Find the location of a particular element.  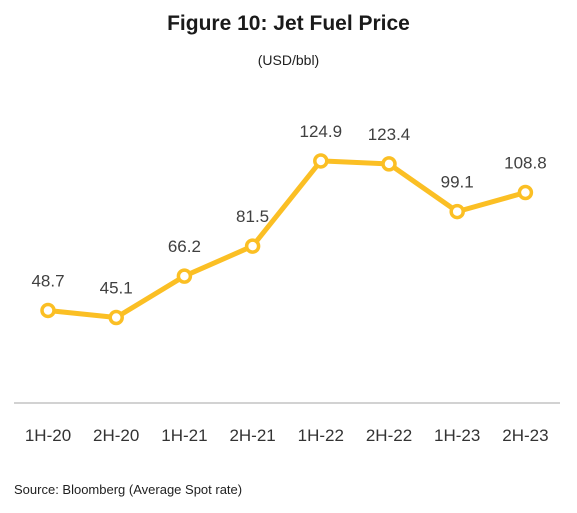

data-label-2H-20: 45.1 is located at coordinates (116, 288).